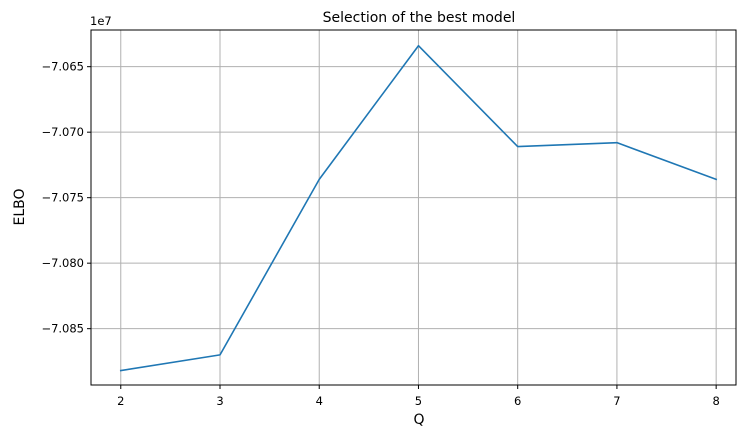  What do you see at coordinates (62, 263) in the screenshot?
I see `y-tick-label: −7.080` at bounding box center [62, 263].